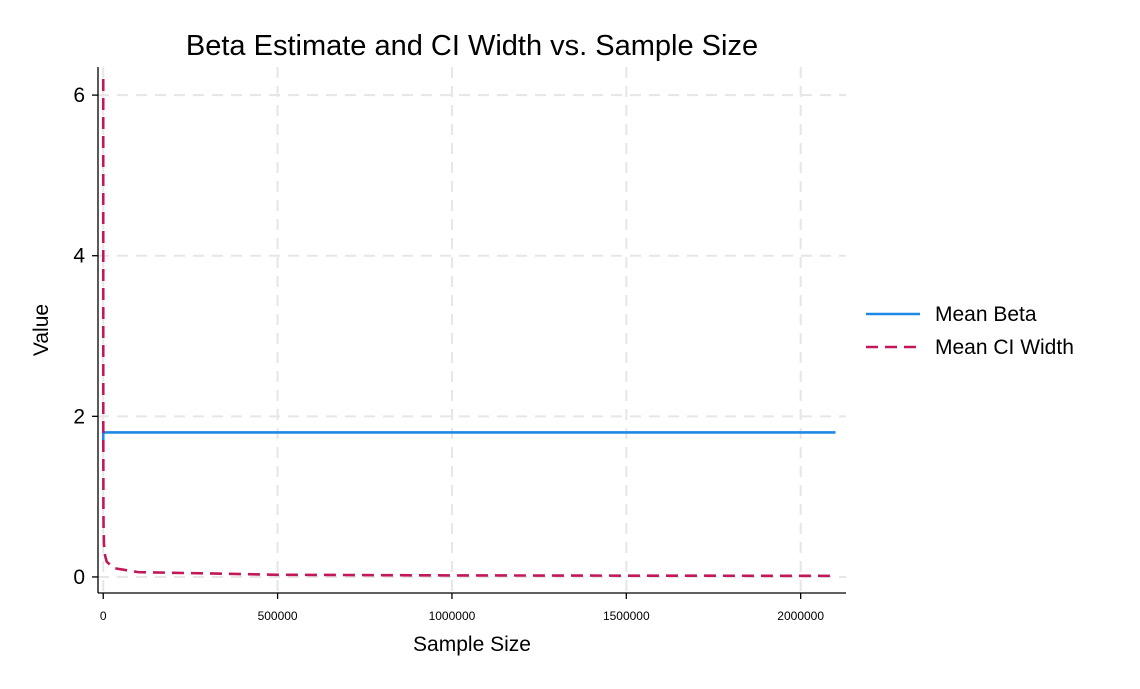 The image size is (1140, 689). What do you see at coordinates (103, 616) in the screenshot?
I see `x-tick-label: 0` at bounding box center [103, 616].